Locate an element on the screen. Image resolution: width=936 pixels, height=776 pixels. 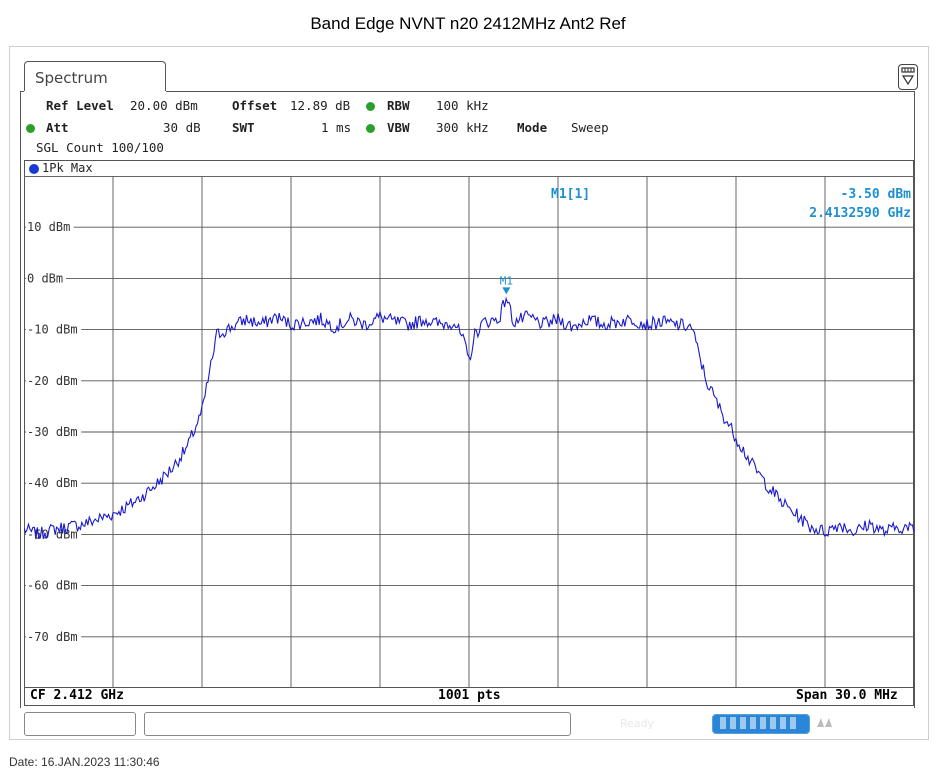
att-status-led is located at coordinates (30, 128).